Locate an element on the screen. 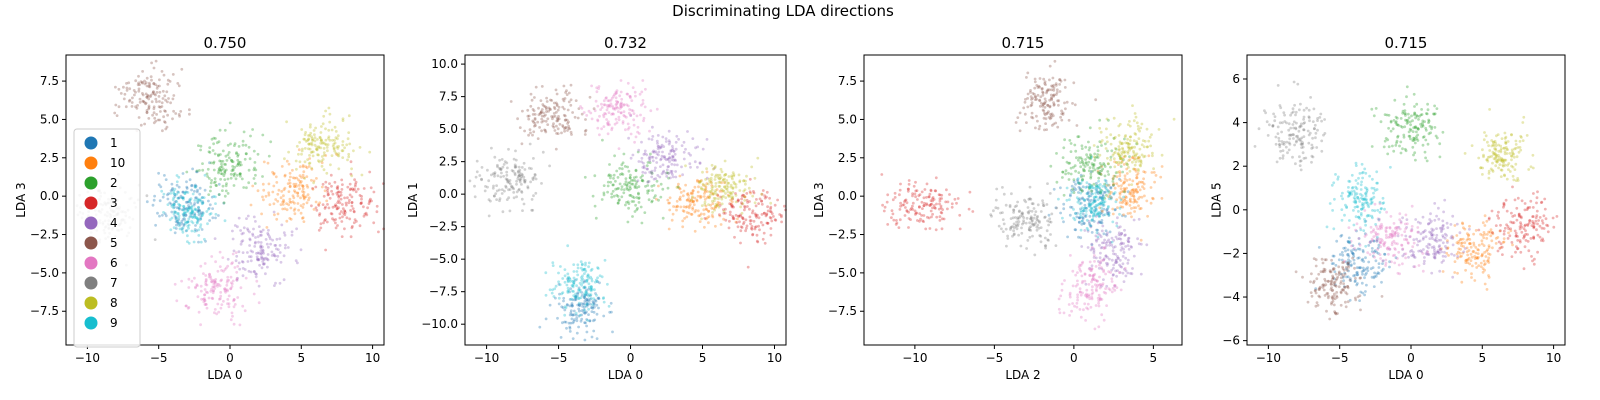 This screenshot has height=400, width=1600. legend-label-3: 3 is located at coordinates (114, 203).